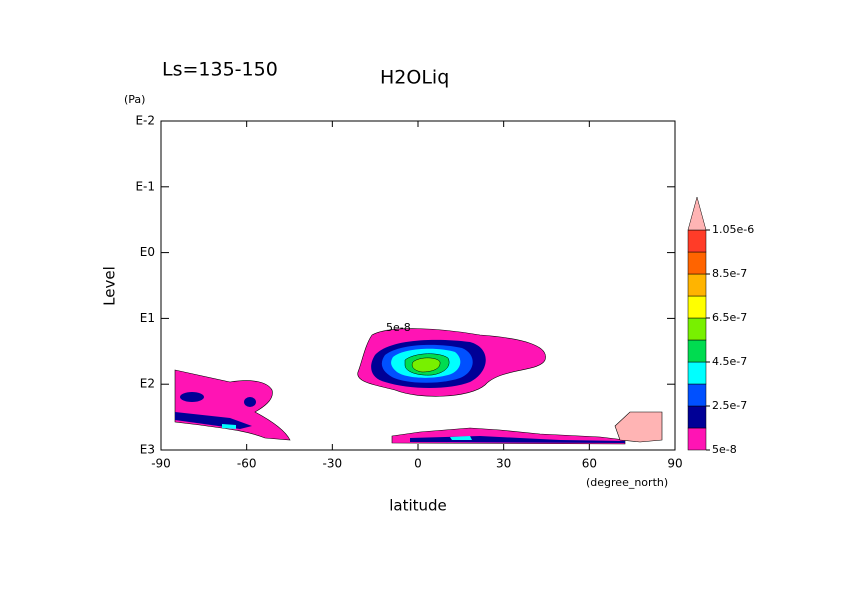 This screenshot has width=842, height=595. What do you see at coordinates (697, 213) in the screenshot?
I see `colorbar-extension` at bounding box center [697, 213].